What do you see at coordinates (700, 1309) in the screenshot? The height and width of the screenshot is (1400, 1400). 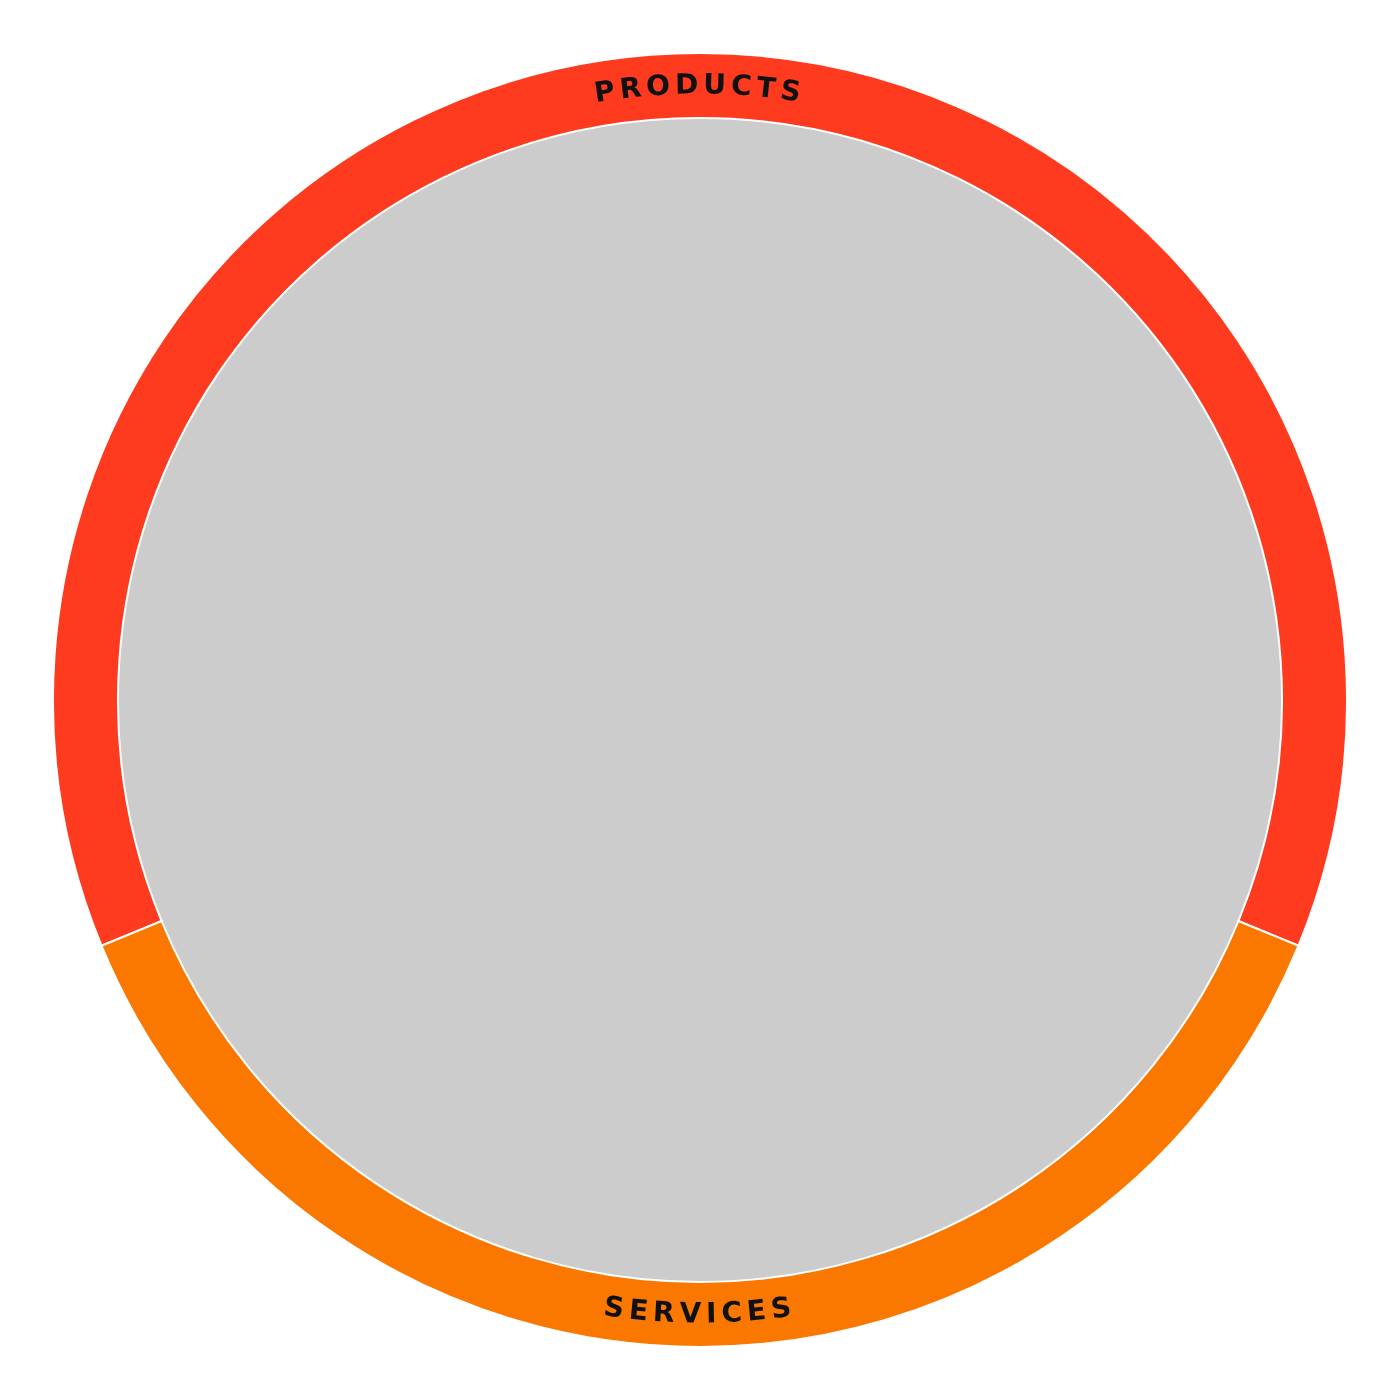 I see `slice-label: SERVICES` at bounding box center [700, 1309].